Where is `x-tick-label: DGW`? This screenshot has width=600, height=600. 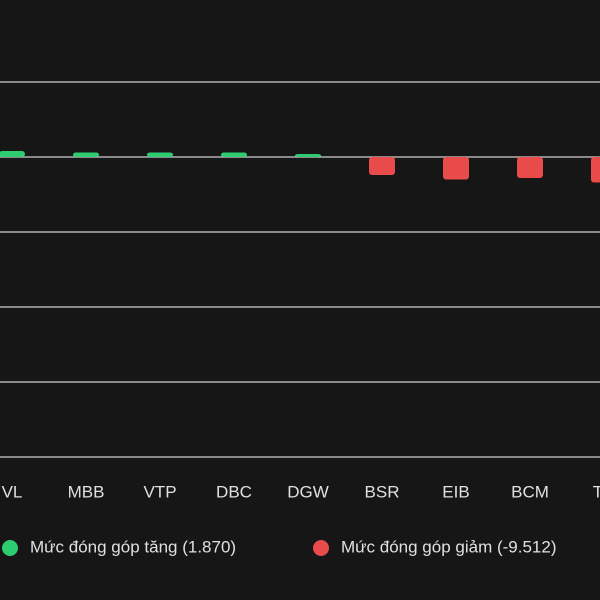
x-tick-label: DGW is located at coordinates (308, 491).